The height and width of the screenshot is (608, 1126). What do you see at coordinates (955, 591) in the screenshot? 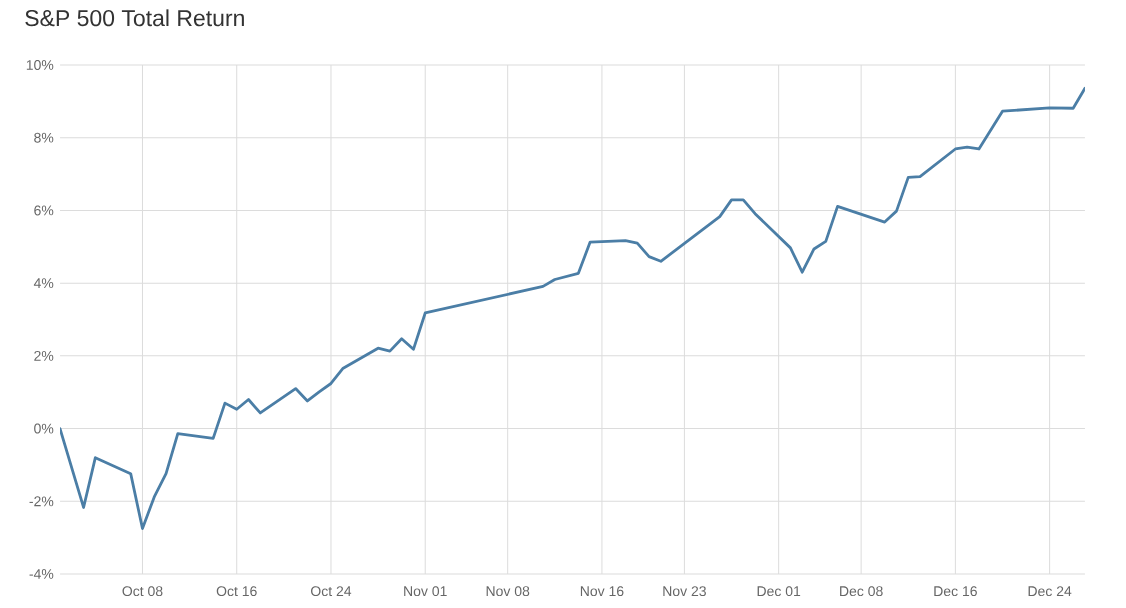
I see `x-tick-label: Dec 16` at bounding box center [955, 591].